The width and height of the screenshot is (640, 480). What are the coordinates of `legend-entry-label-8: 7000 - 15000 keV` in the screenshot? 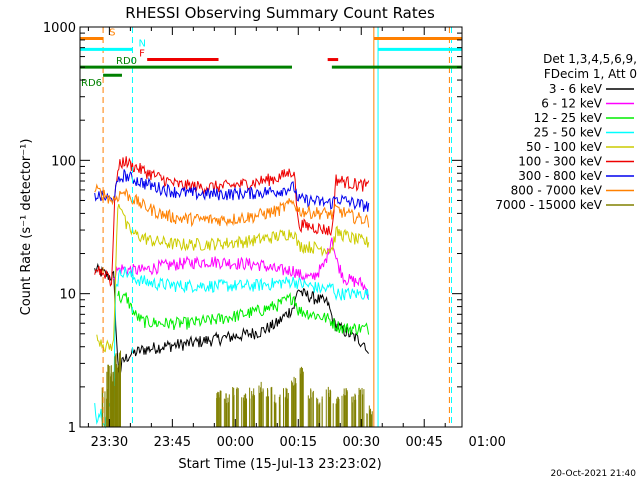 It's located at (548, 205).